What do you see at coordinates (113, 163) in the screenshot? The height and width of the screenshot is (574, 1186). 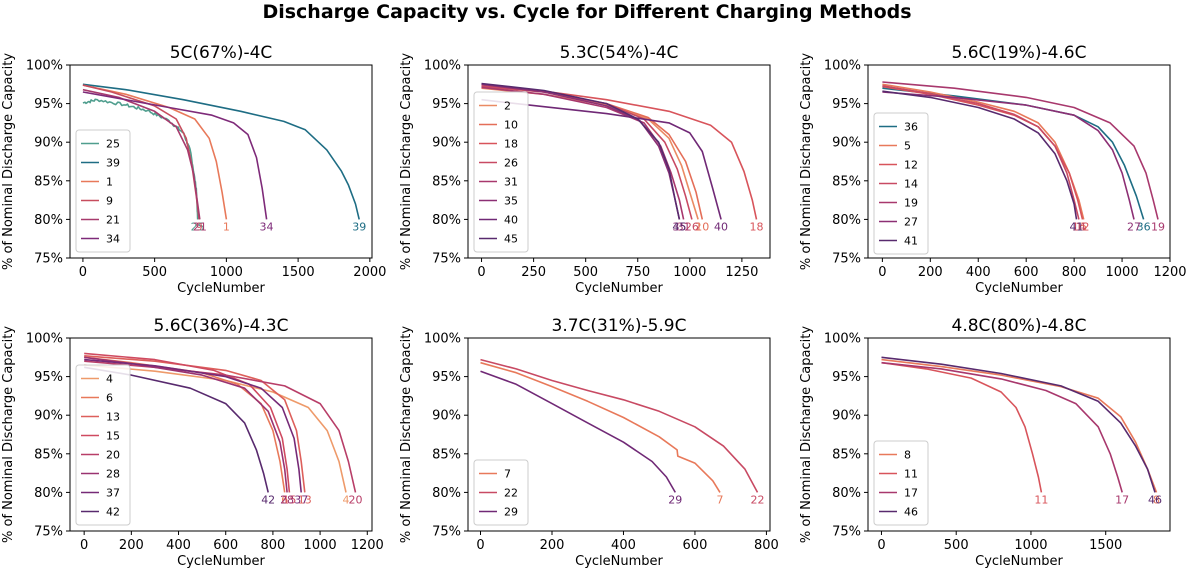 I see `legend-label-39: 39` at bounding box center [113, 163].